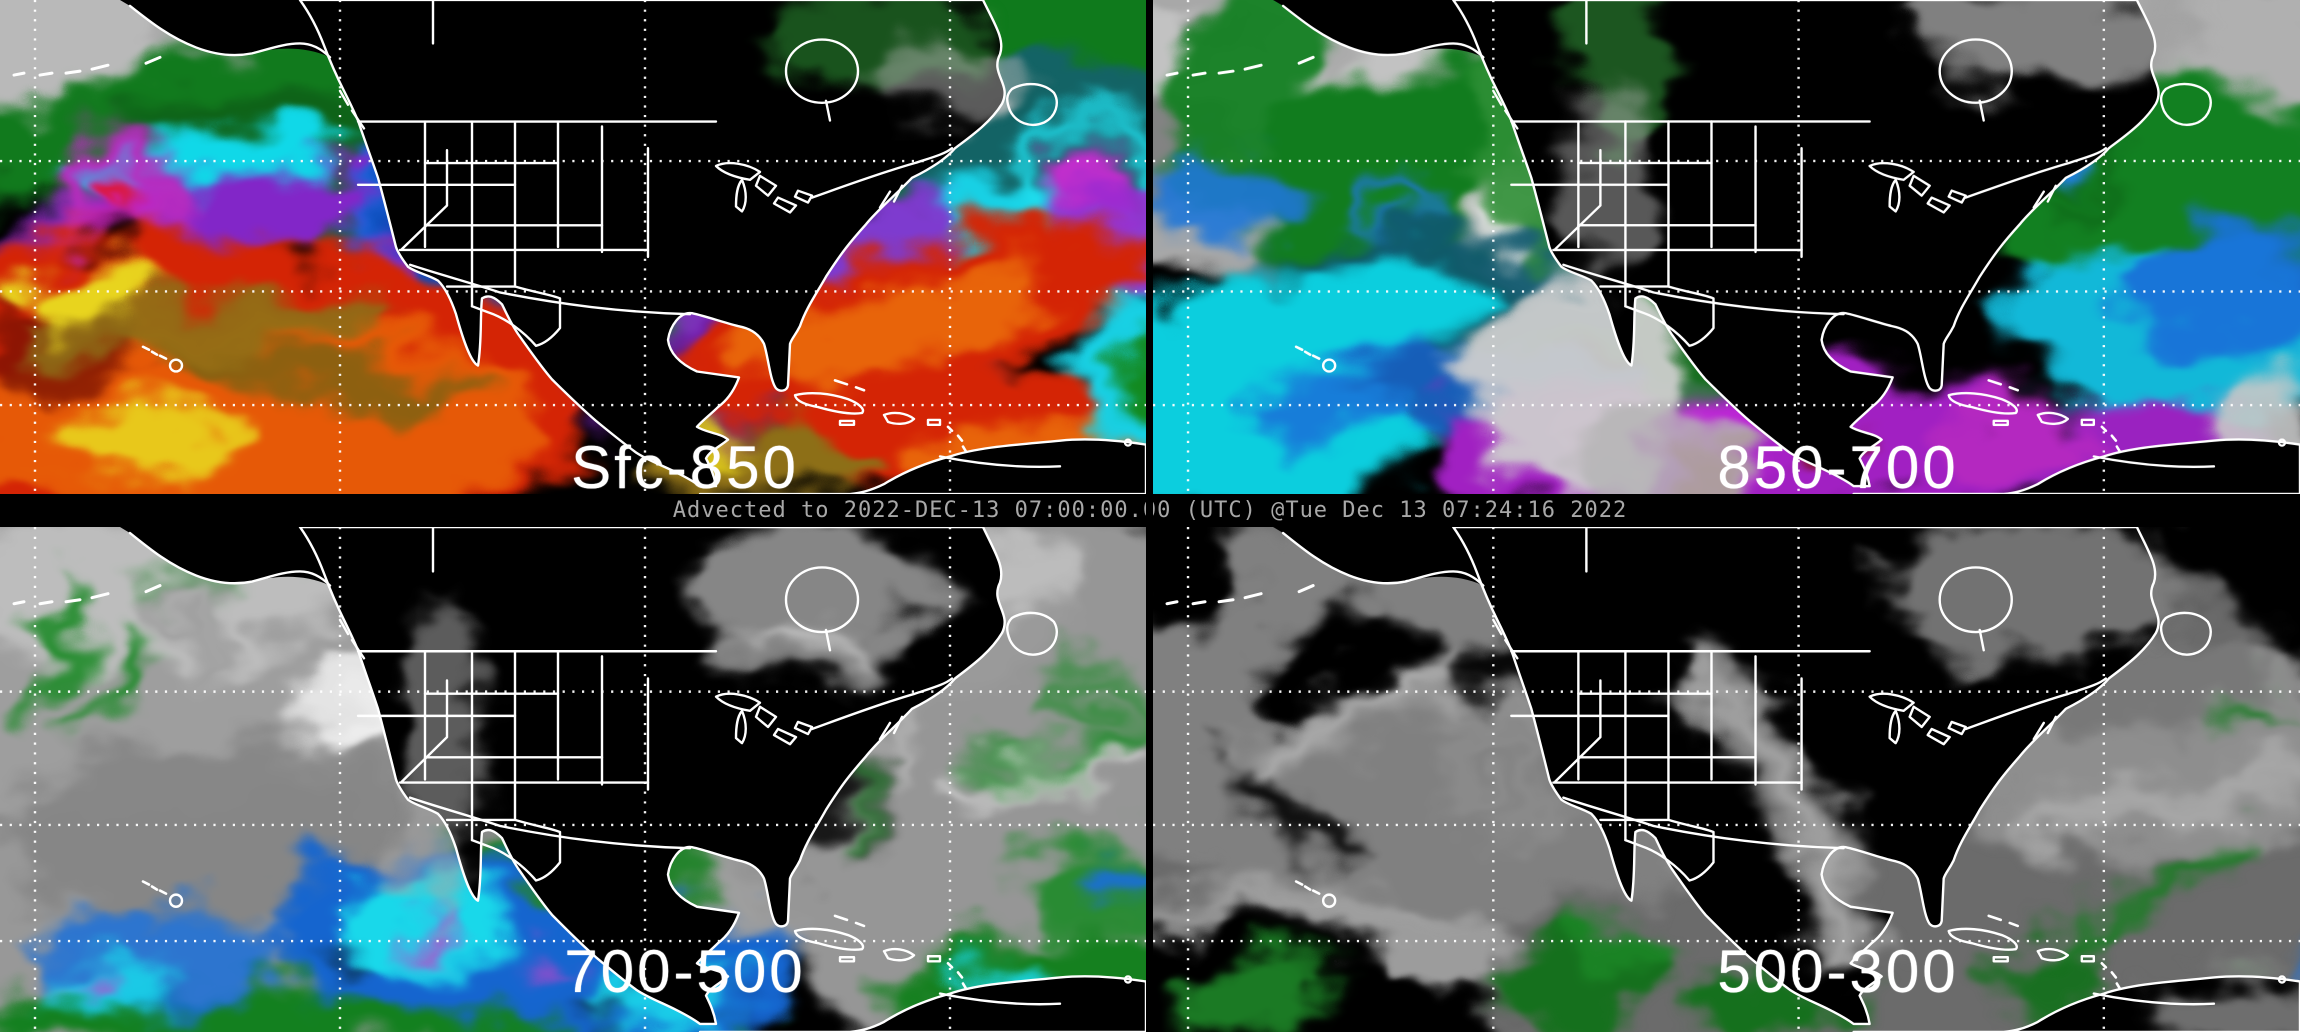  What do you see at coordinates (1838, 467) in the screenshot?
I see `panel-label-850-700: 850-700` at bounding box center [1838, 467].